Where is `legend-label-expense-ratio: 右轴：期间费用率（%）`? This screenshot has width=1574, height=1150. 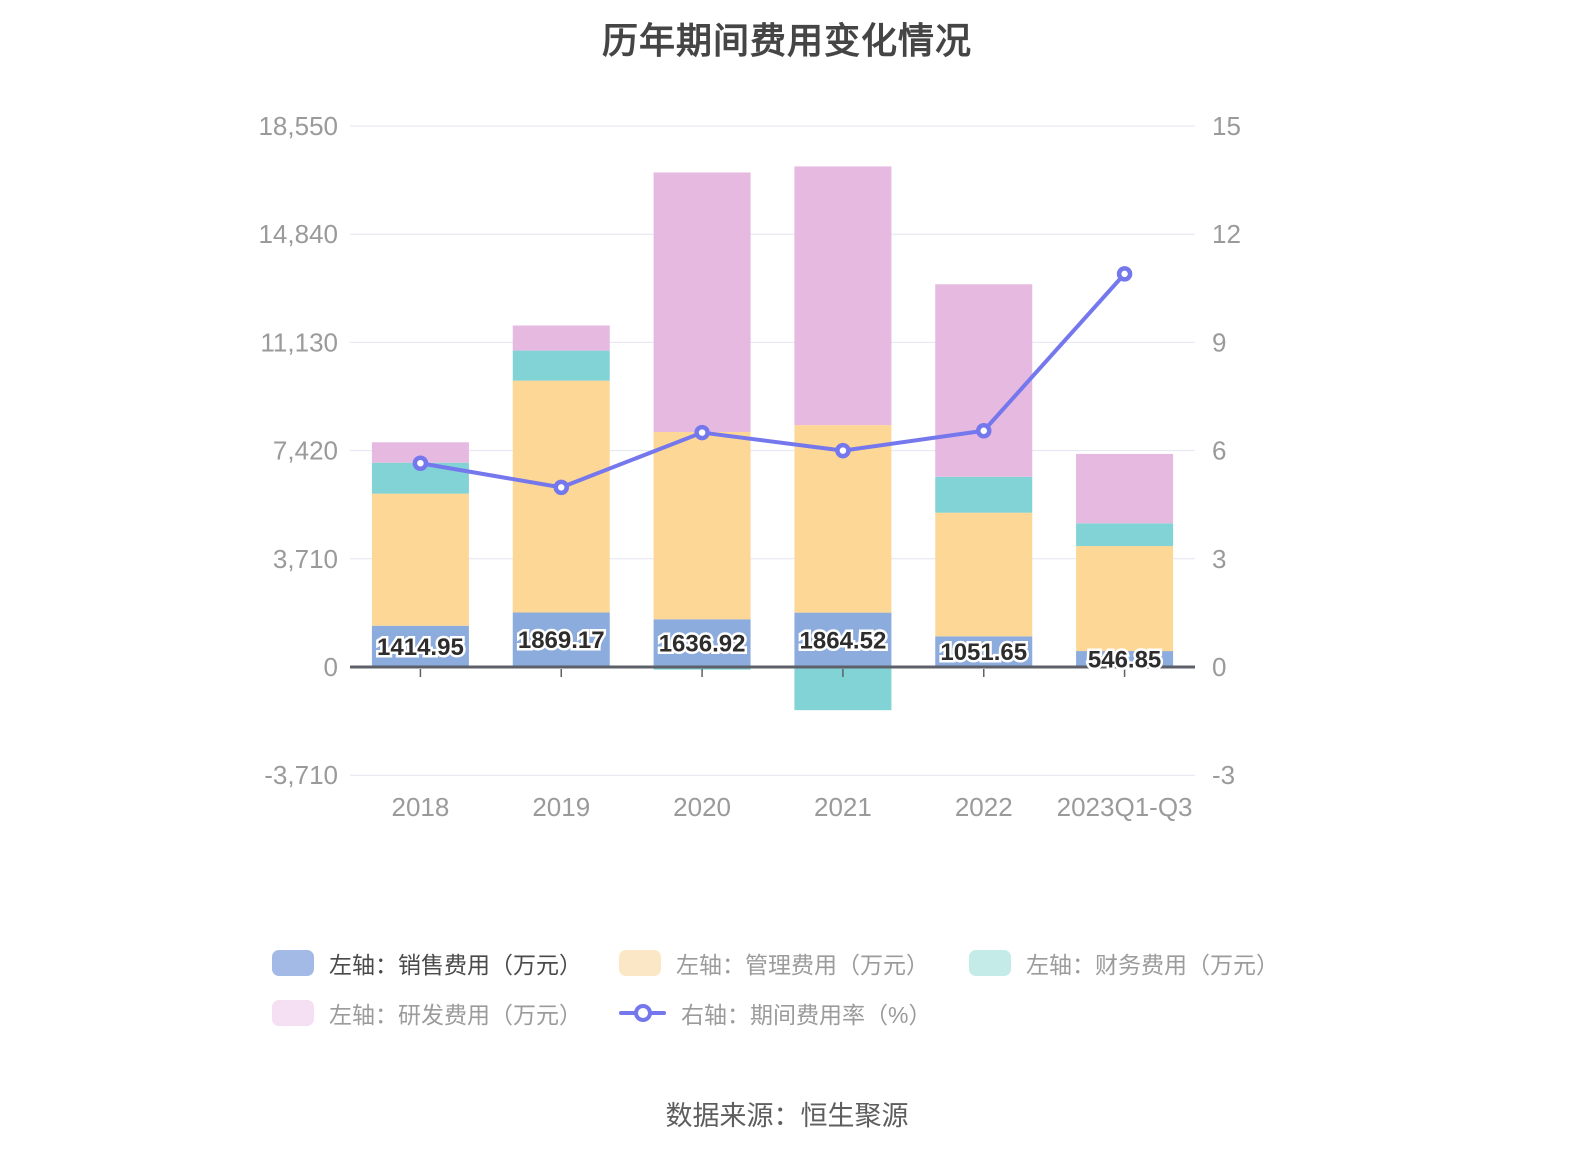 legend-label-expense-ratio: 右轴：期间费用率（%） is located at coordinates (806, 1015).